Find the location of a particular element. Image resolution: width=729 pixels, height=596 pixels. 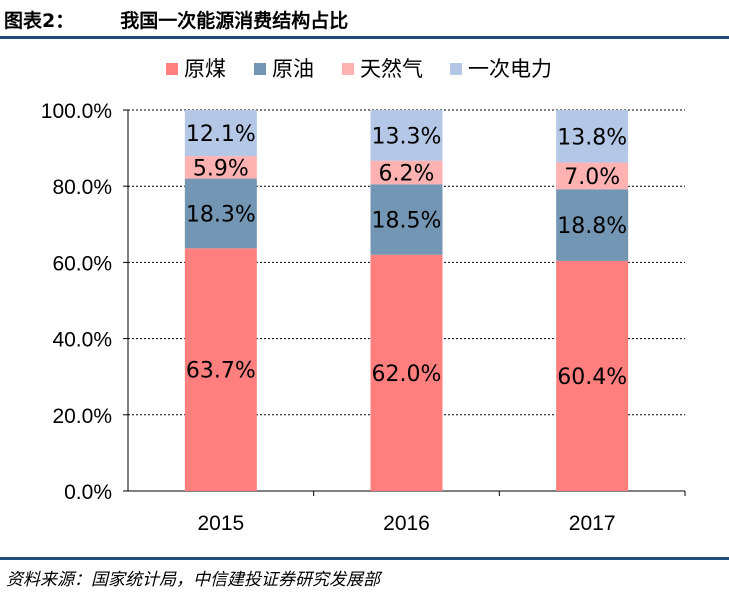

top-rule is located at coordinates (364, 37).